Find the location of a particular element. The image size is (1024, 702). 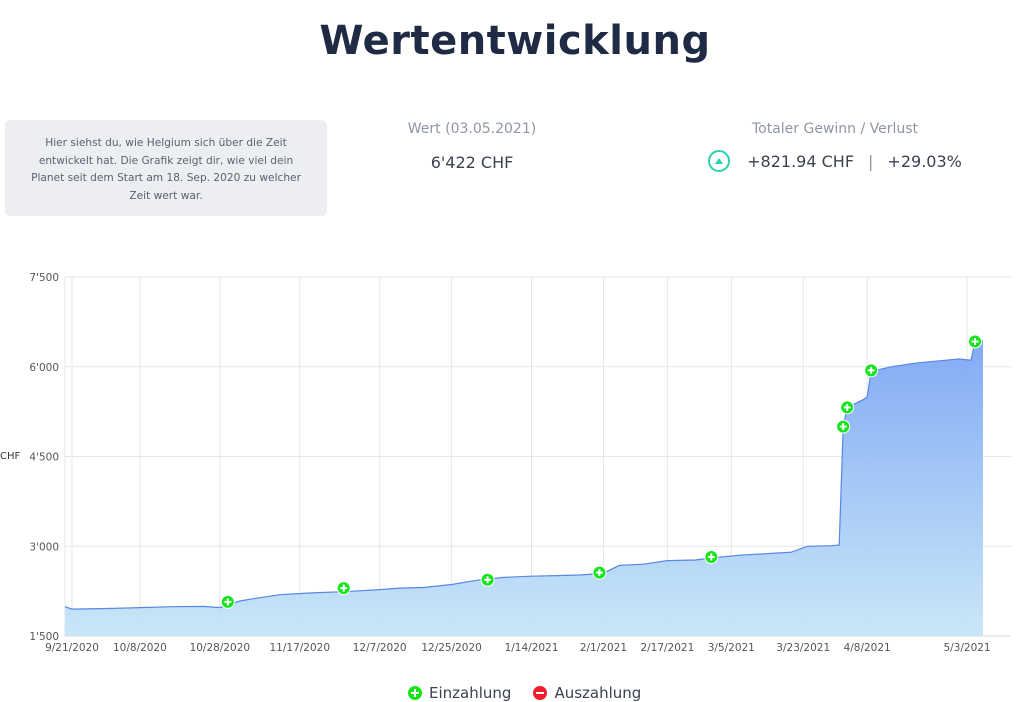

chart-legend: Einzahlung Auszahlung is located at coordinates (535, 693).